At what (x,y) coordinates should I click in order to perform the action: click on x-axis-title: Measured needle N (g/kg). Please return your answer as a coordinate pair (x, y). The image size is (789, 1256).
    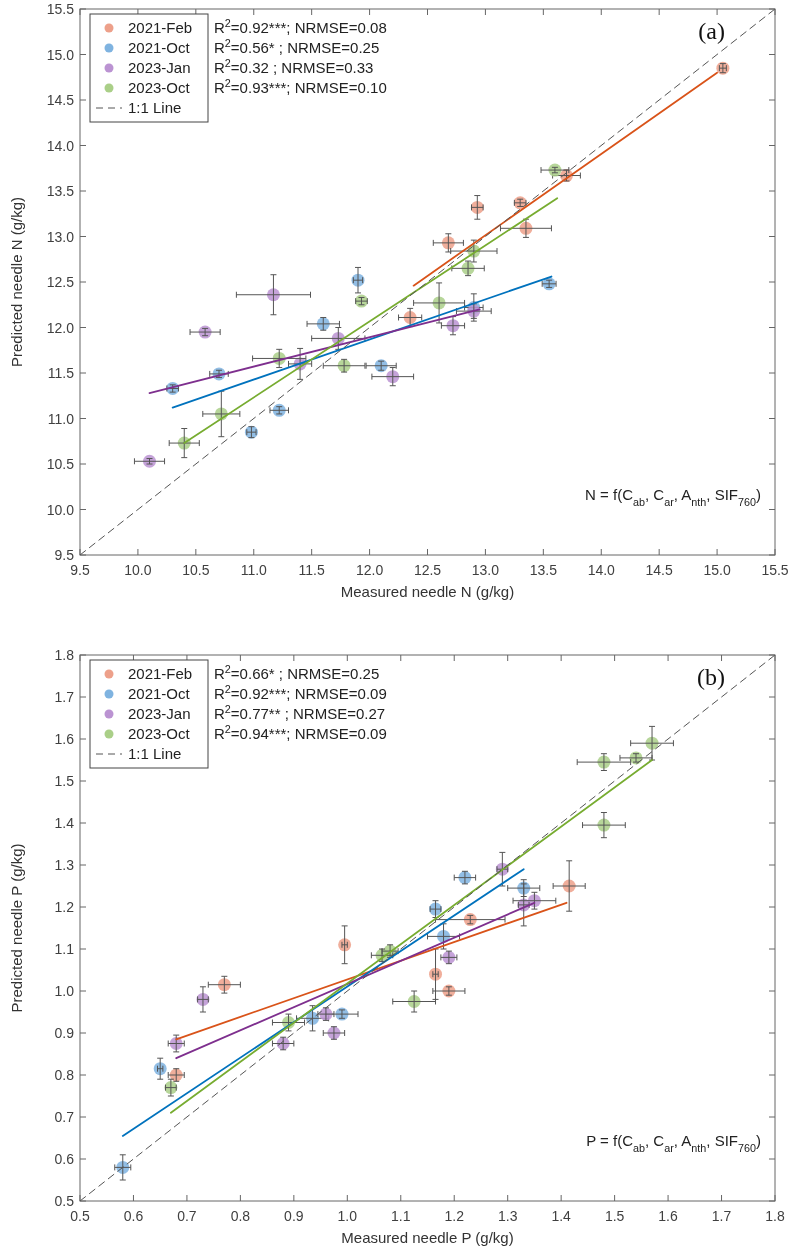
    Looking at the image, I should click on (427, 591).